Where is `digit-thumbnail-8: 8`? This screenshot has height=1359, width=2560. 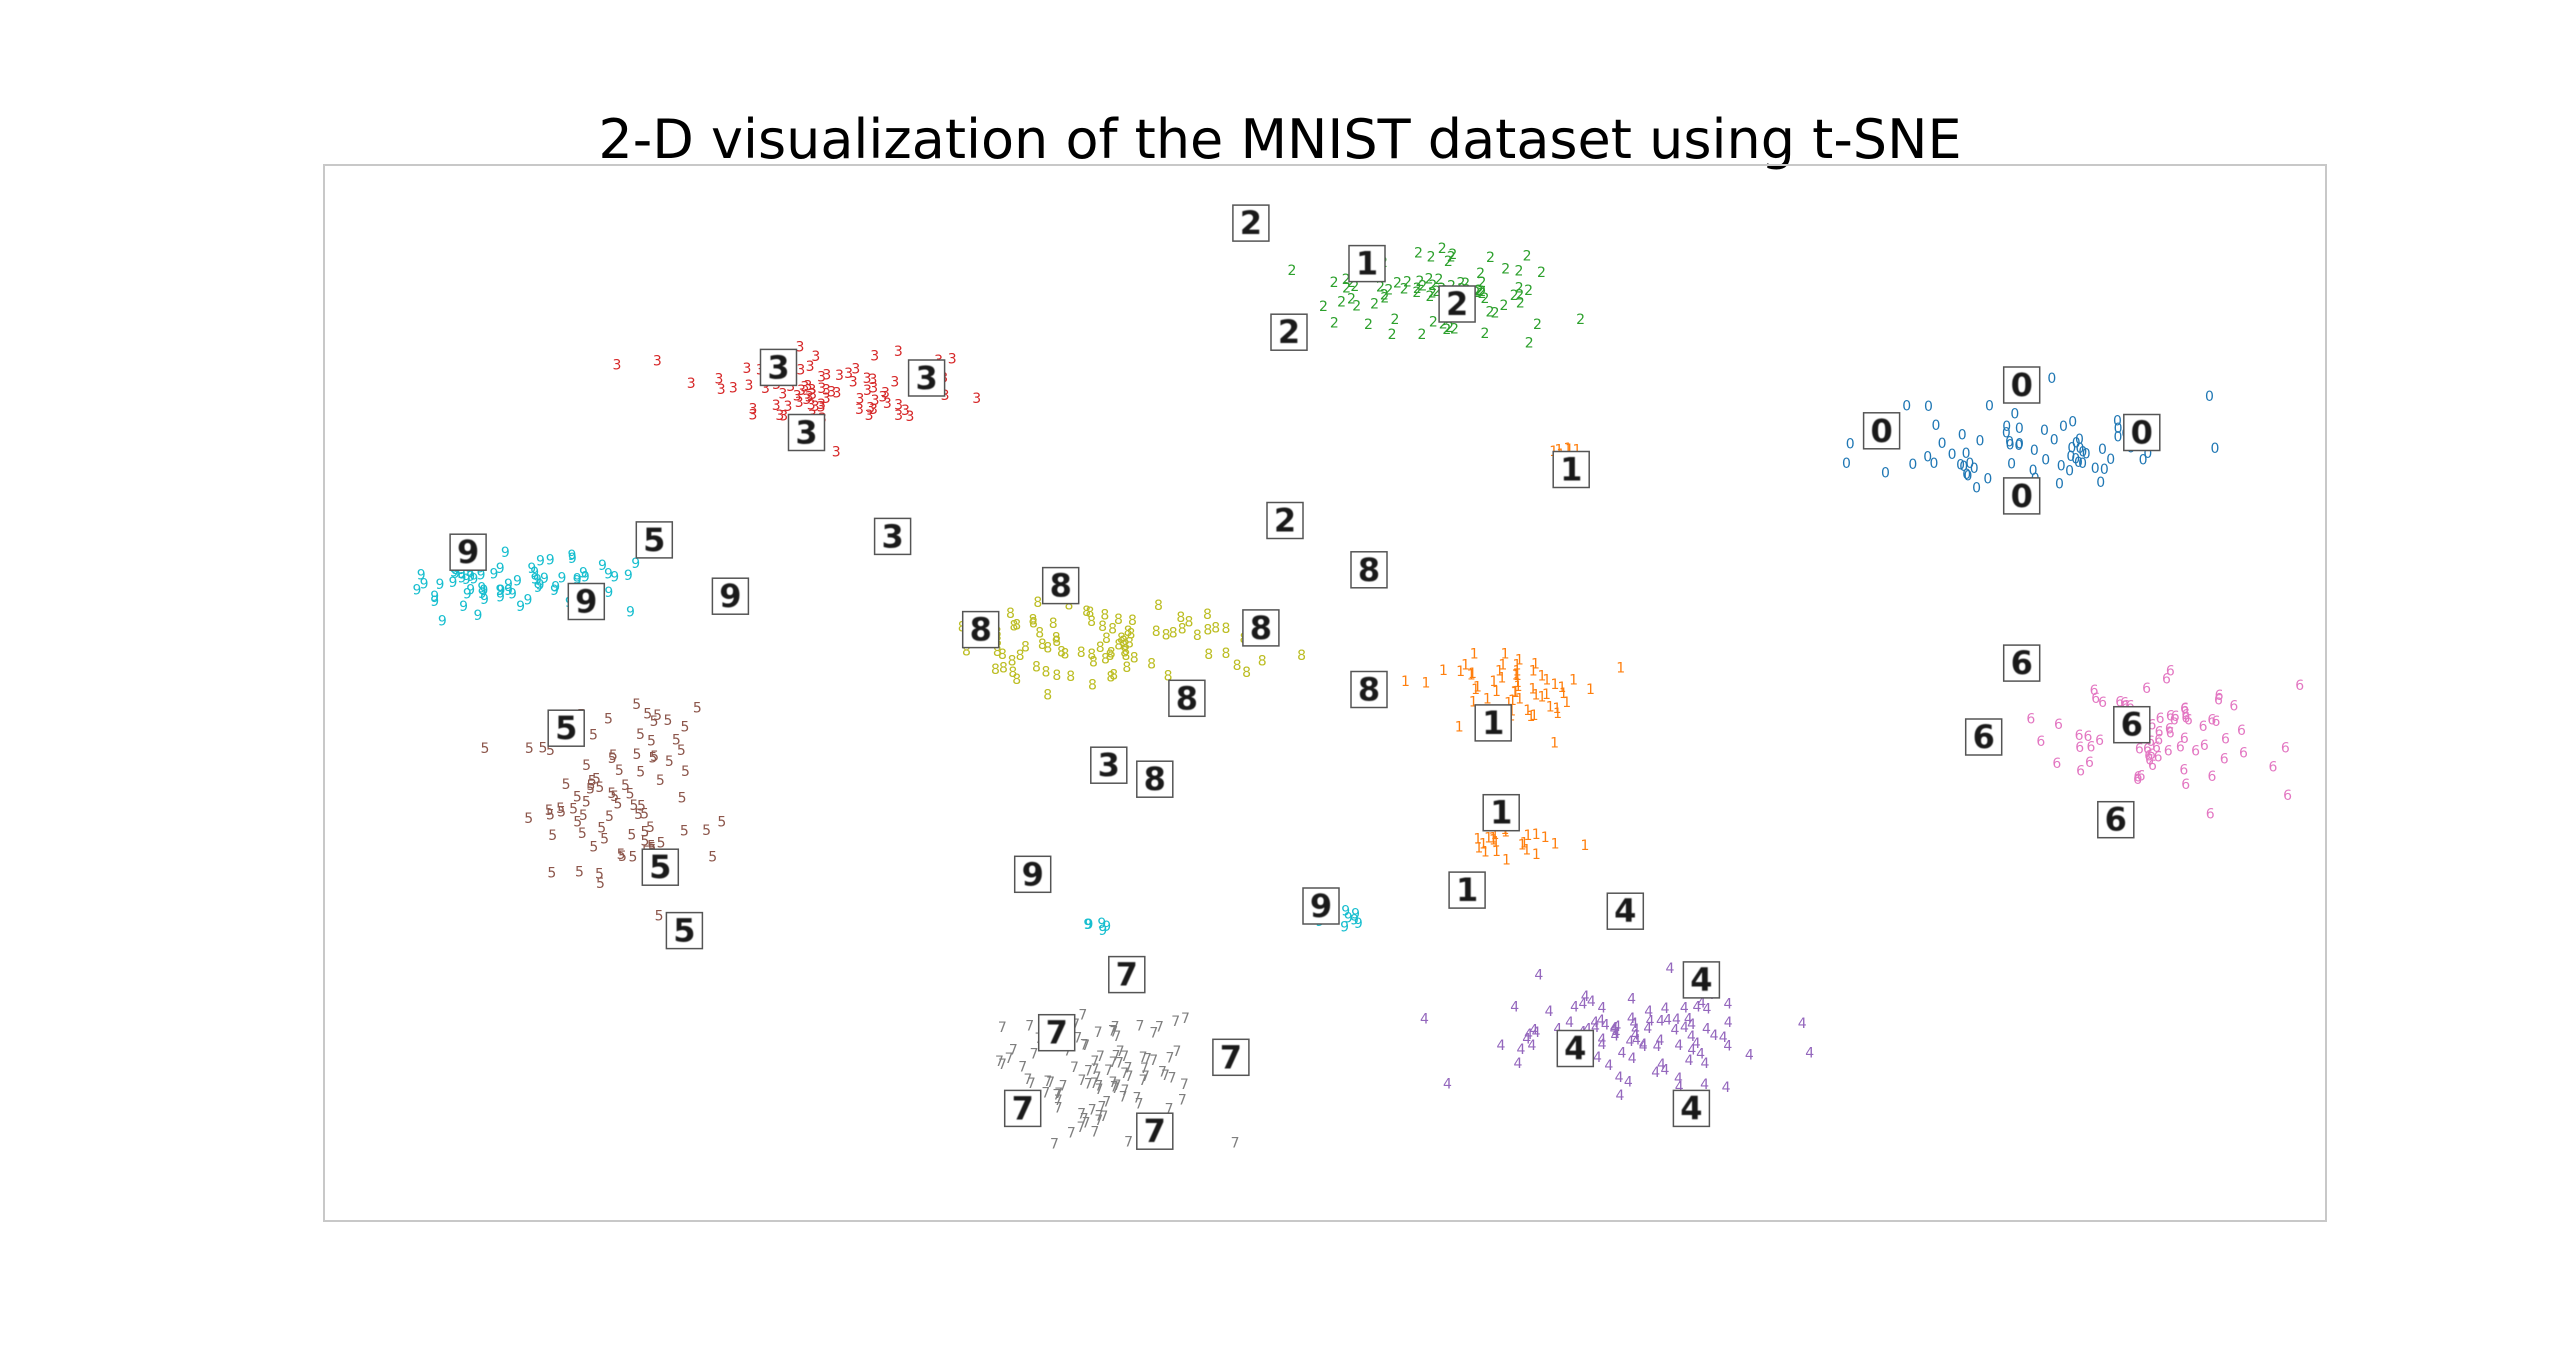
digit-thumbnail-8: 8 is located at coordinates (1155, 779).